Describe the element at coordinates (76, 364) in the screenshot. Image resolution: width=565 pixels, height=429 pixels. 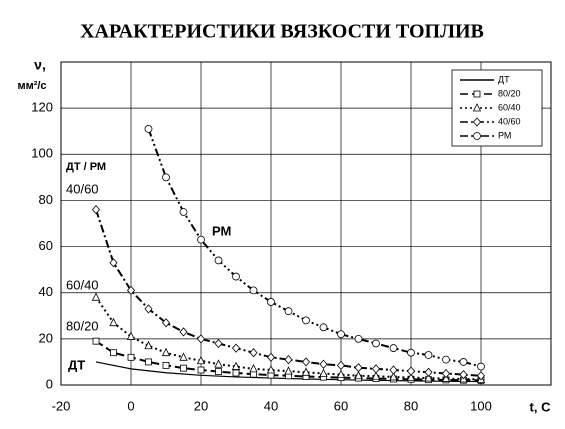
I see `annotation: ДТ` at that location.